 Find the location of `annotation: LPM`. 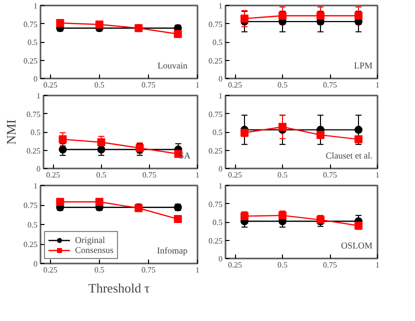

annotation: LPM is located at coordinates (363, 65).